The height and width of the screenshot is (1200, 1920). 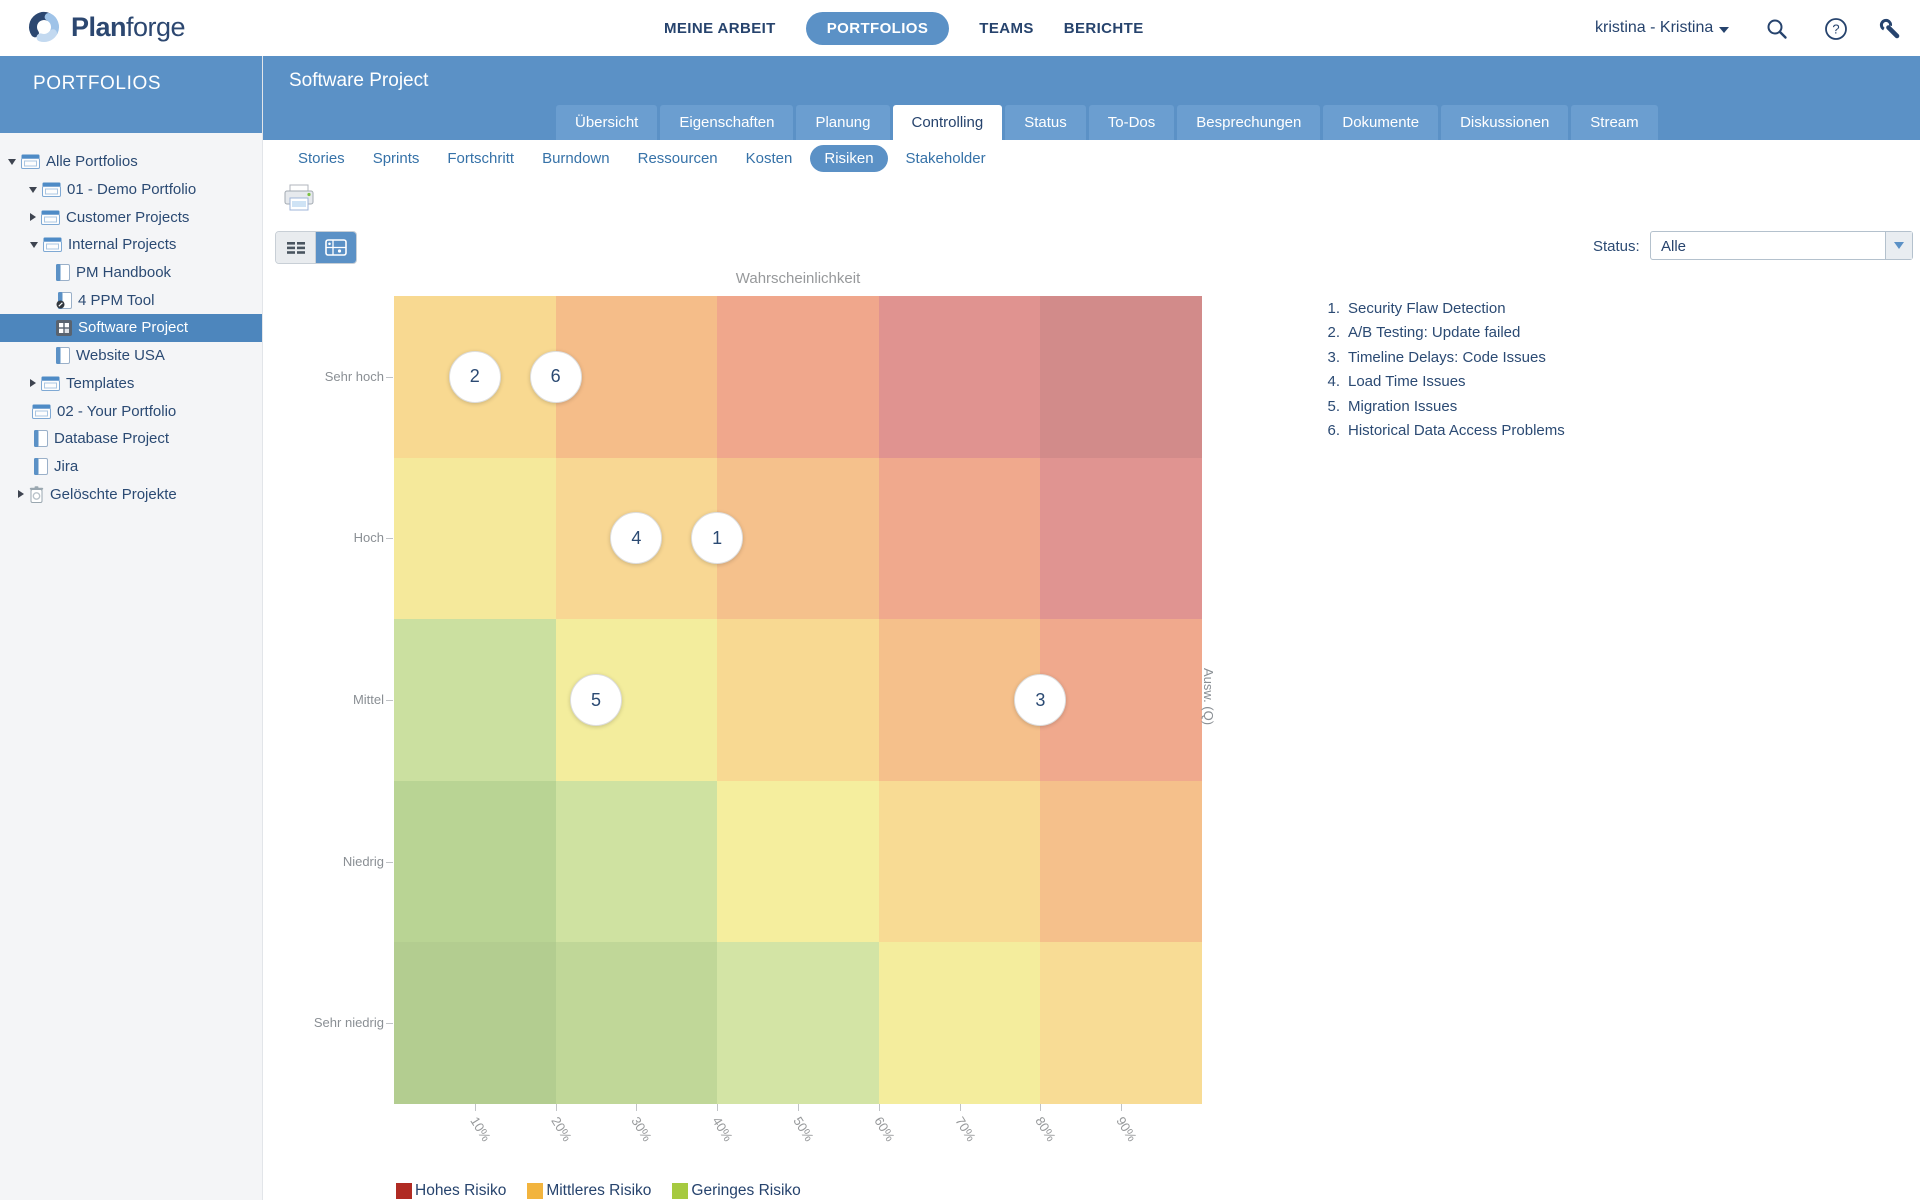 I want to click on tab-besprechungen: Besprechungen, so click(x=1249, y=122).